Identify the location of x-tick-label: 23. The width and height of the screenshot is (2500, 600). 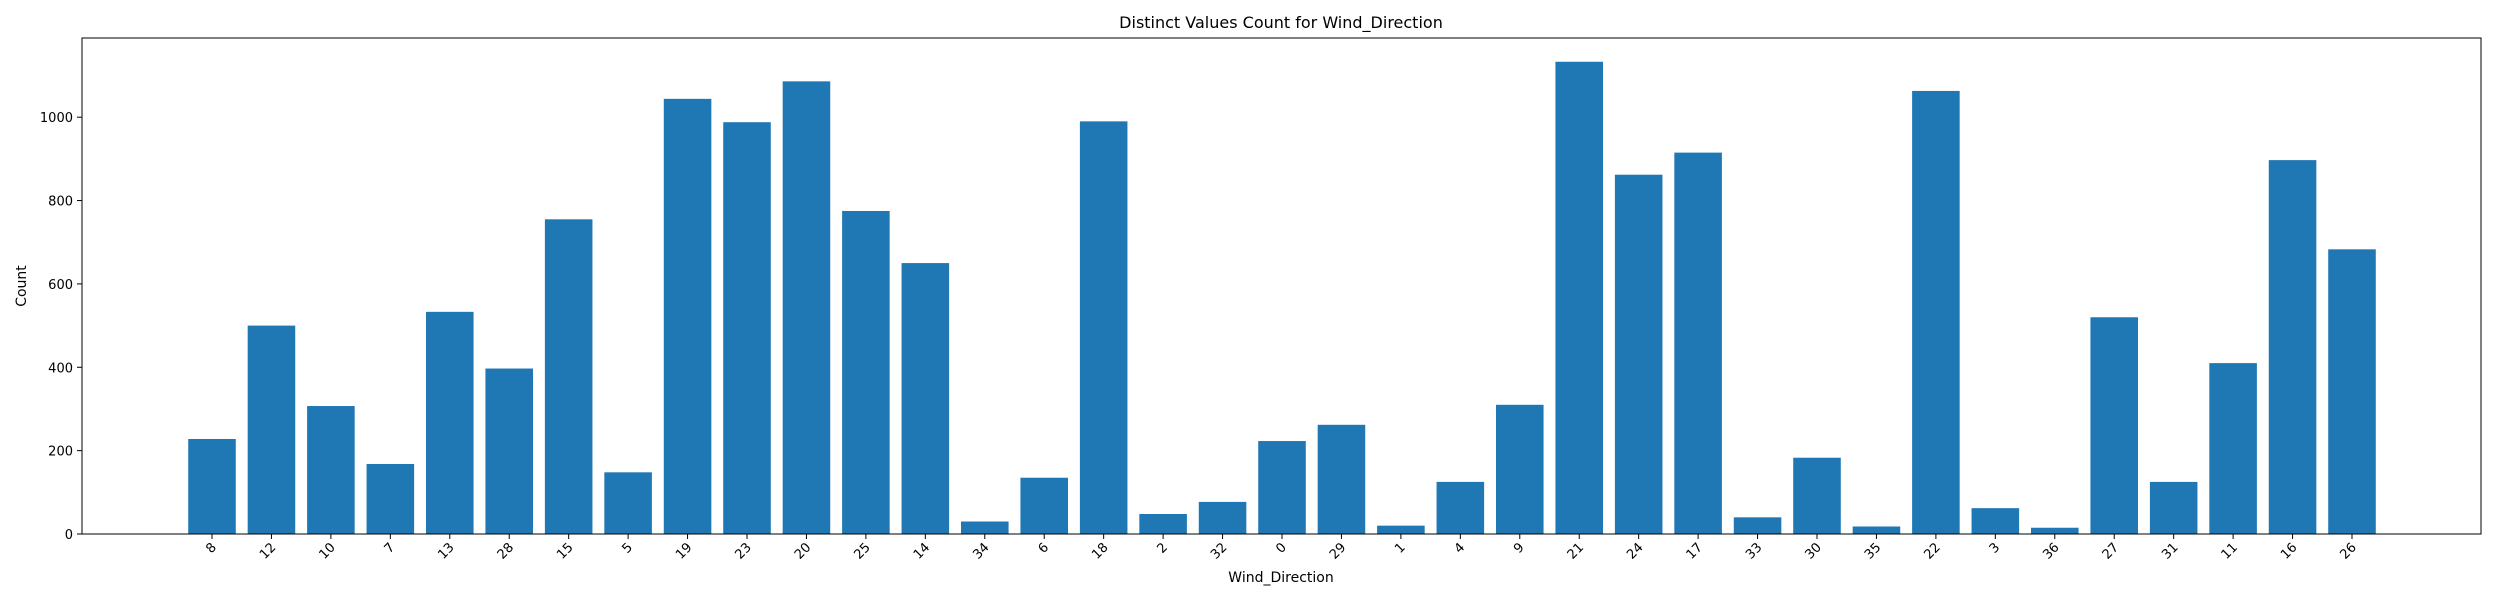
(744, 551).